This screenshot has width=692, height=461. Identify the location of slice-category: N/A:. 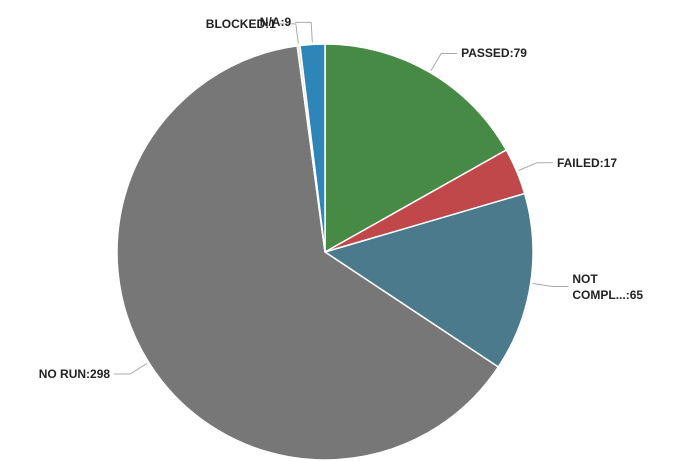
(272, 22).